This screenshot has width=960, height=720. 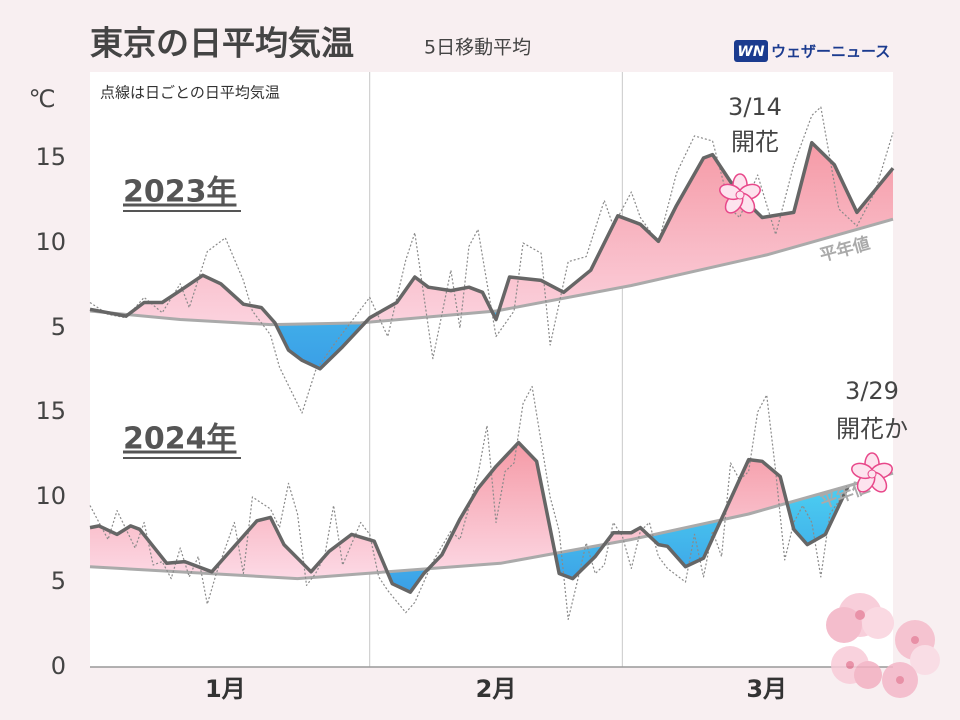 I want to click on x-tick-label: 1月, so click(x=225, y=689).